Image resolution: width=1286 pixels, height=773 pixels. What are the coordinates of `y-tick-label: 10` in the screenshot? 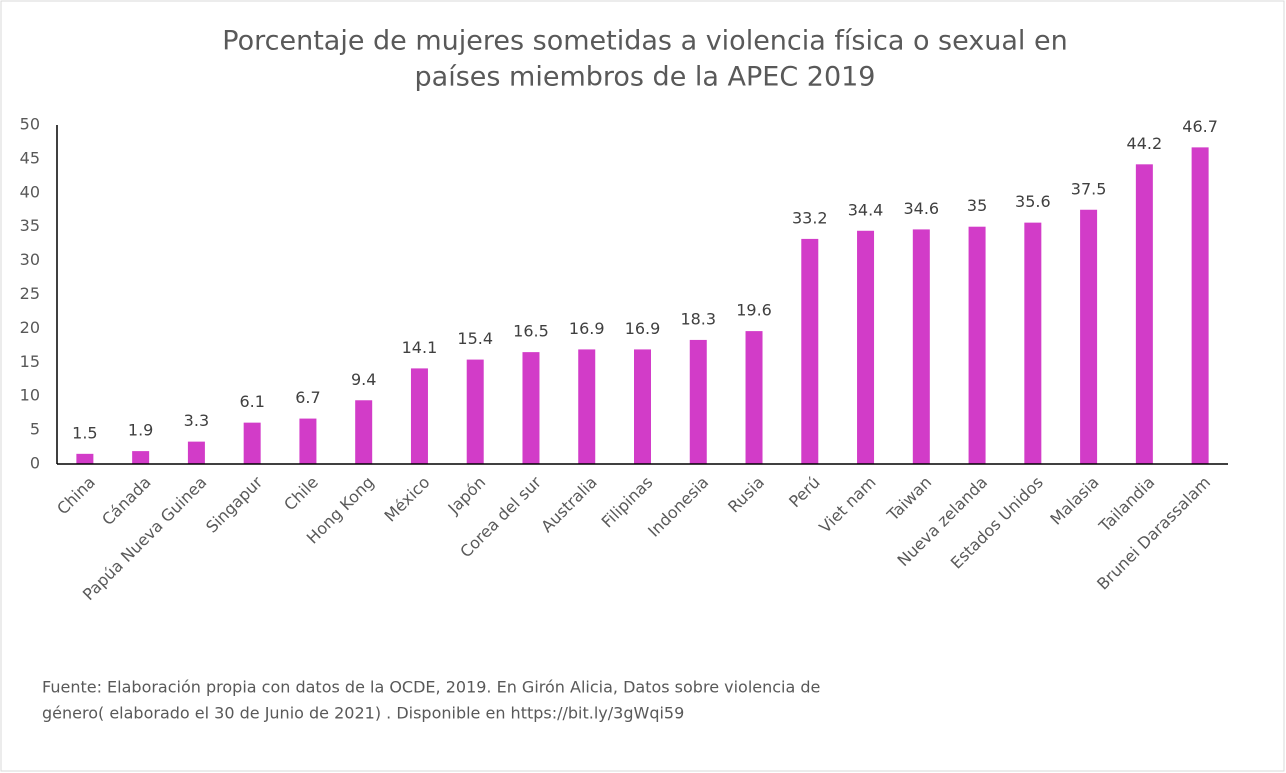 It's located at (30, 395).